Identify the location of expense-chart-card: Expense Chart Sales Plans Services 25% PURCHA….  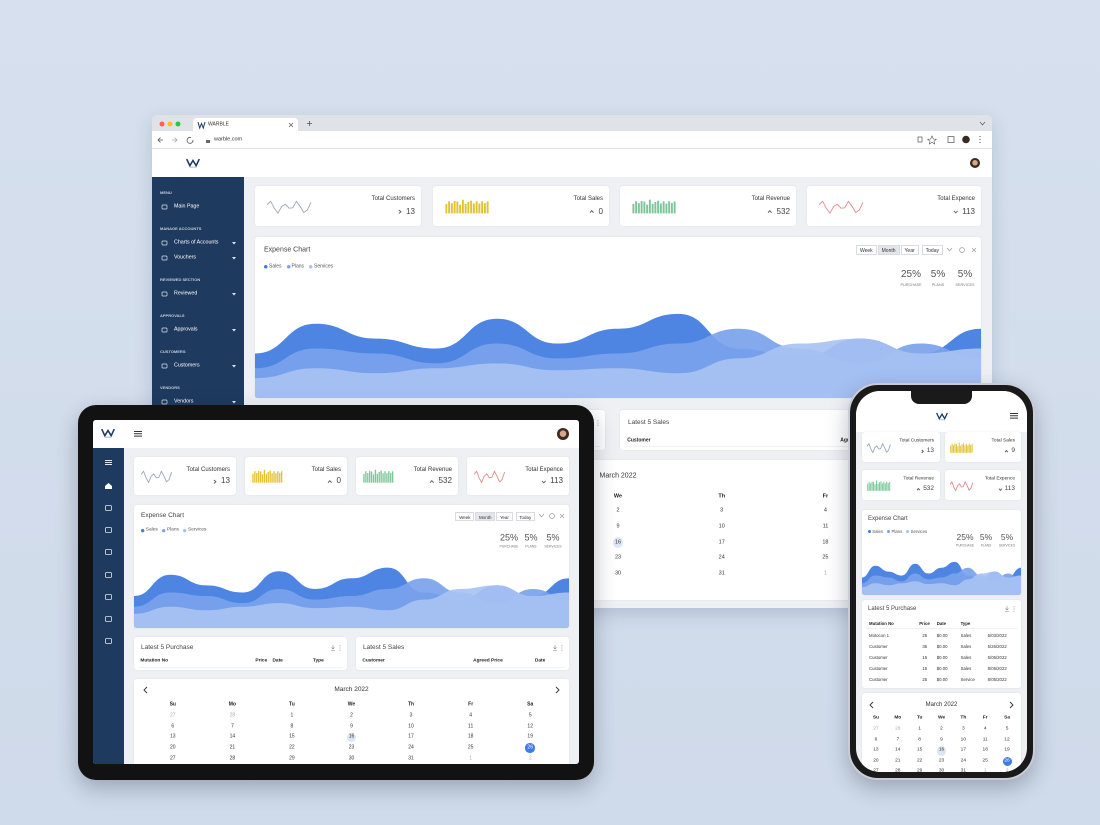
(941, 552).